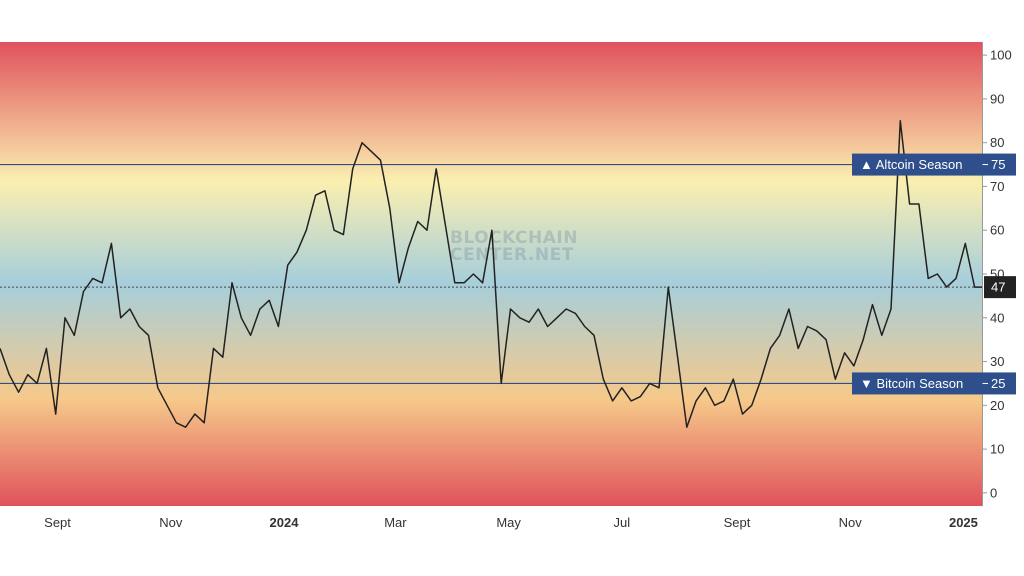  Describe the element at coordinates (911, 164) in the screenshot. I see `reference-marker-label: ▲ Altcoin Season` at that location.